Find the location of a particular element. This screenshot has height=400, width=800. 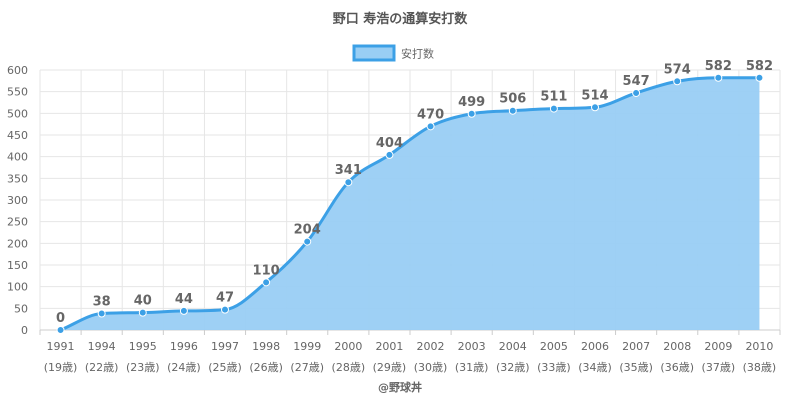

x-tick-label-age: (23歳) is located at coordinates (143, 367).